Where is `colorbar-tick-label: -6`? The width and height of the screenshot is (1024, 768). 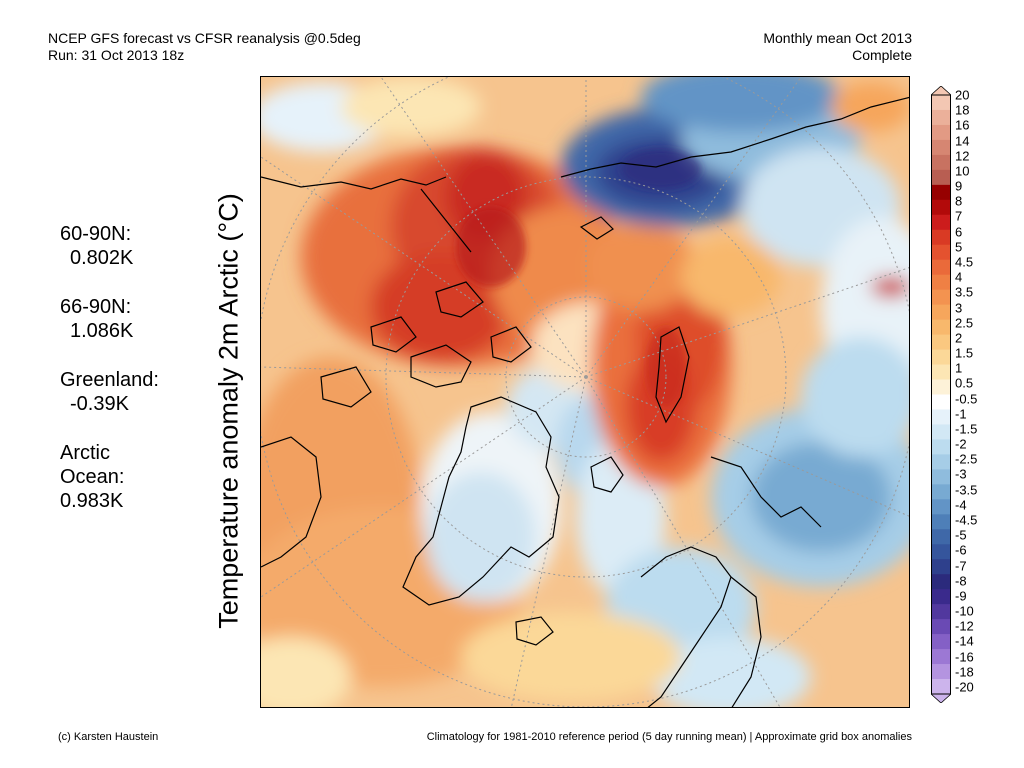 colorbar-tick-label: -6 is located at coordinates (961, 550).